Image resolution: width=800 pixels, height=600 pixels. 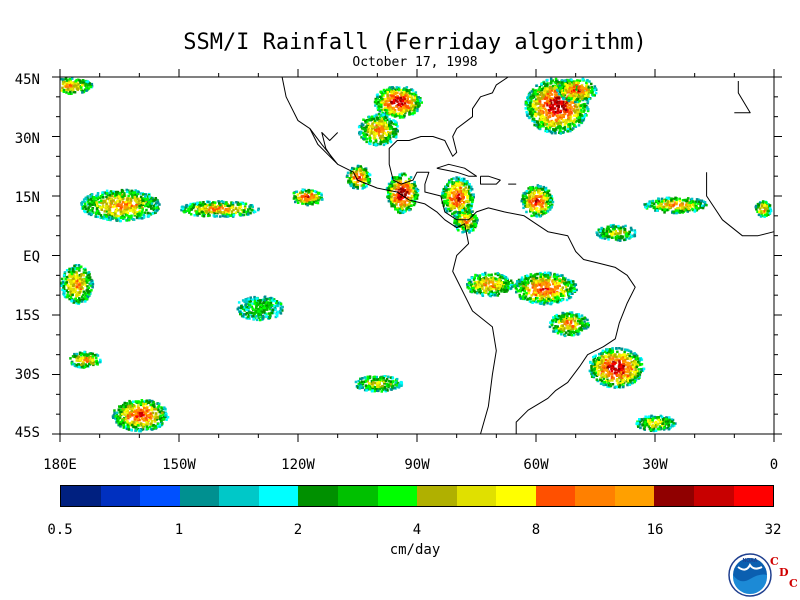 What do you see at coordinates (179, 530) in the screenshot?
I see `colorbar-label-1: 1` at bounding box center [179, 530].